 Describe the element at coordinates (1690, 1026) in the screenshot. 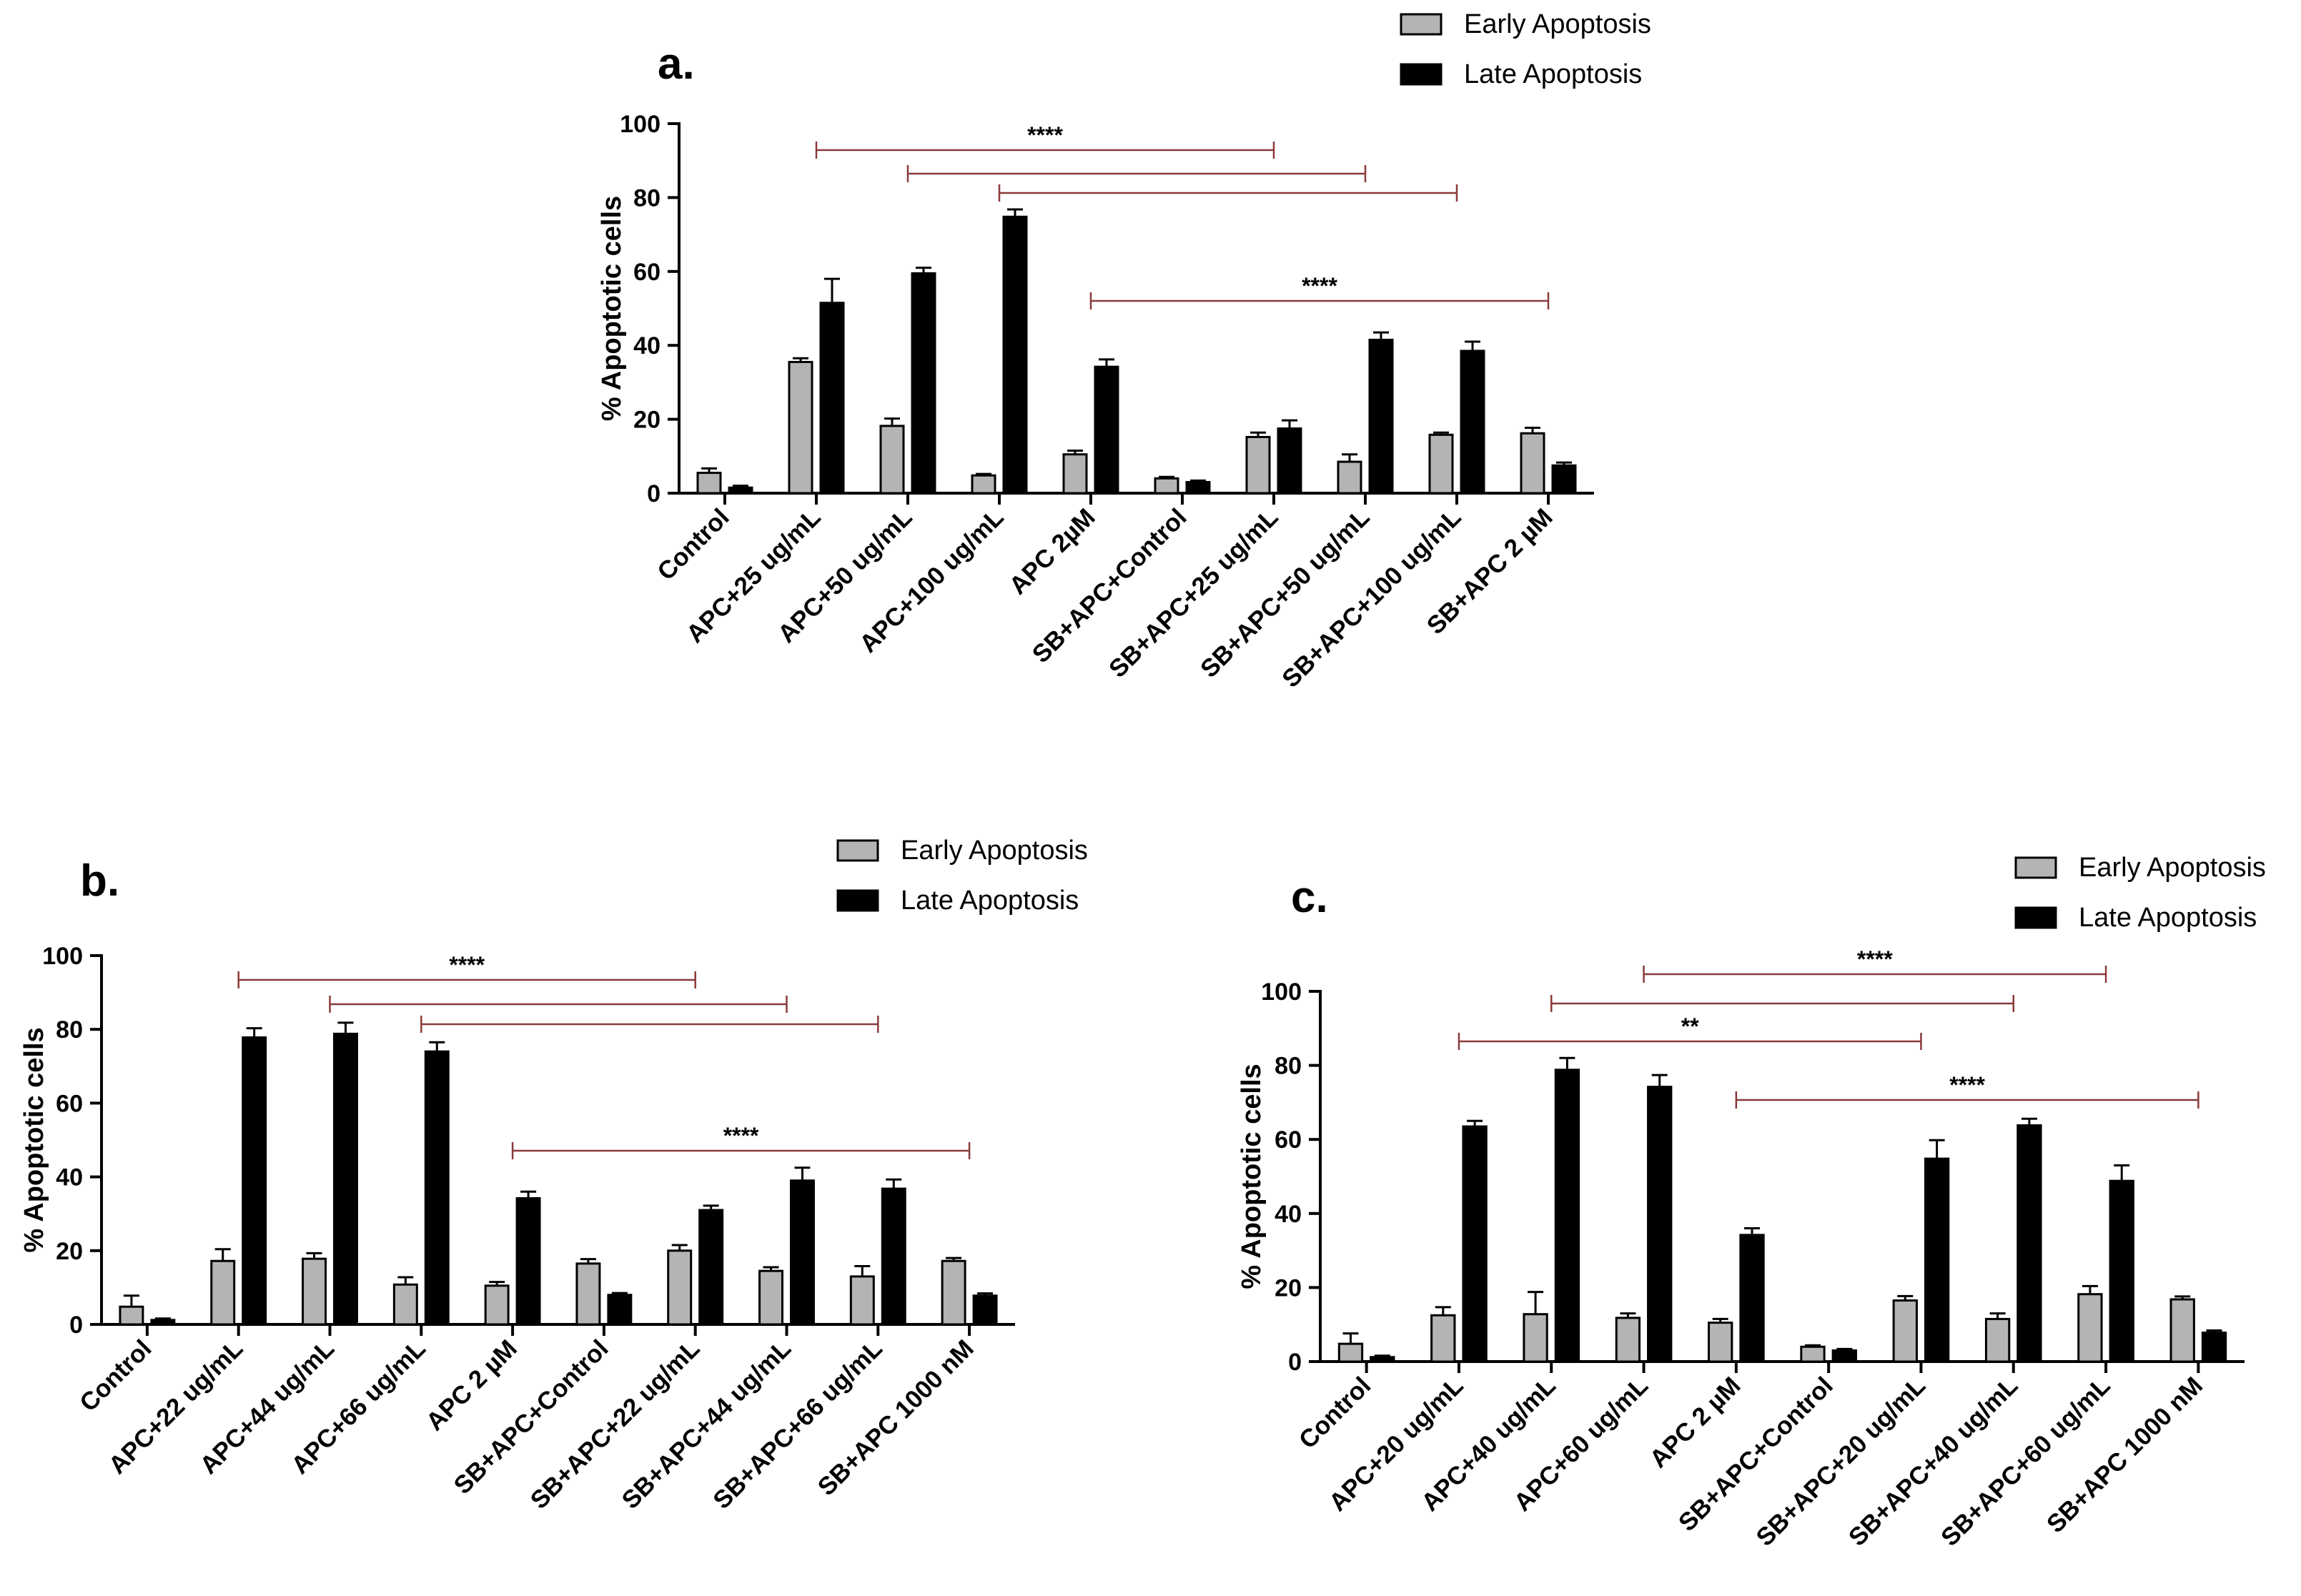

I see `significance-label: **` at that location.